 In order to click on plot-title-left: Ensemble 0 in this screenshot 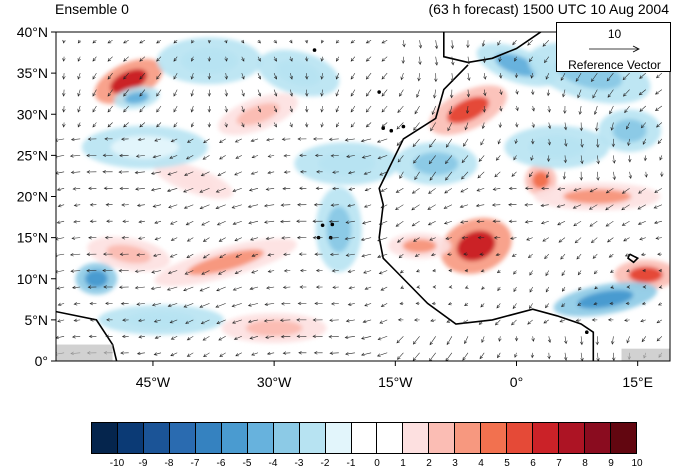, I will do `click(92, 9)`.